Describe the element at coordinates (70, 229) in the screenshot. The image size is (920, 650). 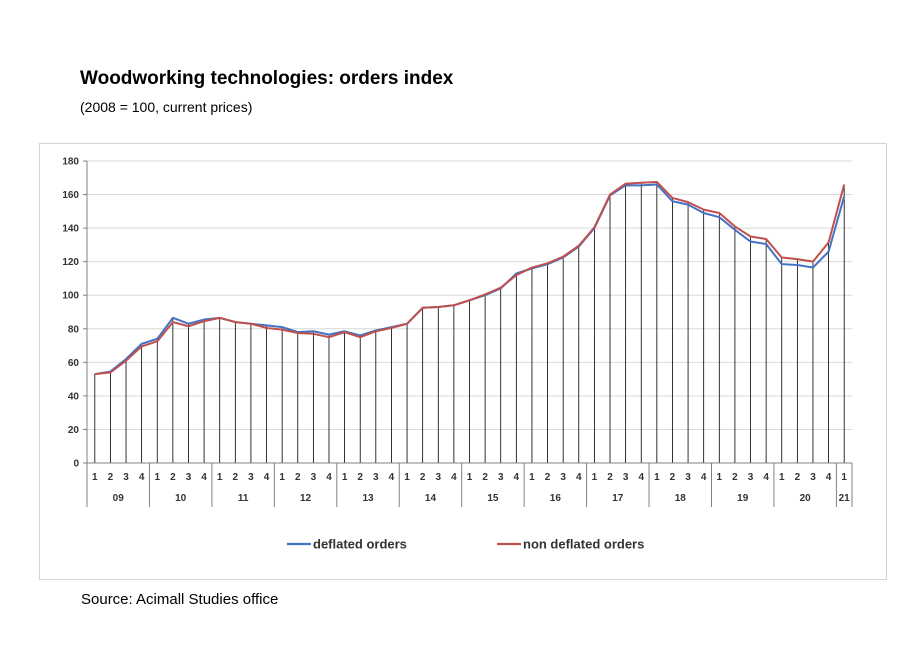
I see `y-tick-label: 140` at that location.